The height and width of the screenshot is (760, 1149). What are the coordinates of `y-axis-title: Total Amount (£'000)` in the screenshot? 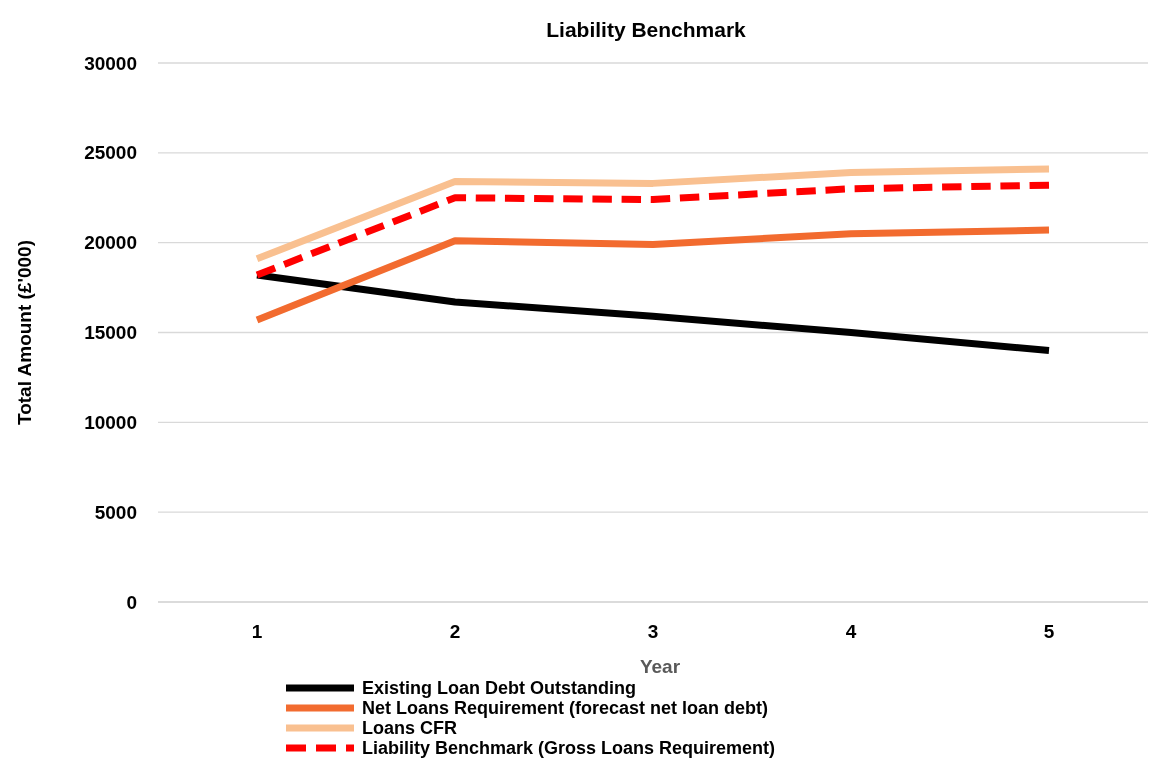 It's located at (24, 332).